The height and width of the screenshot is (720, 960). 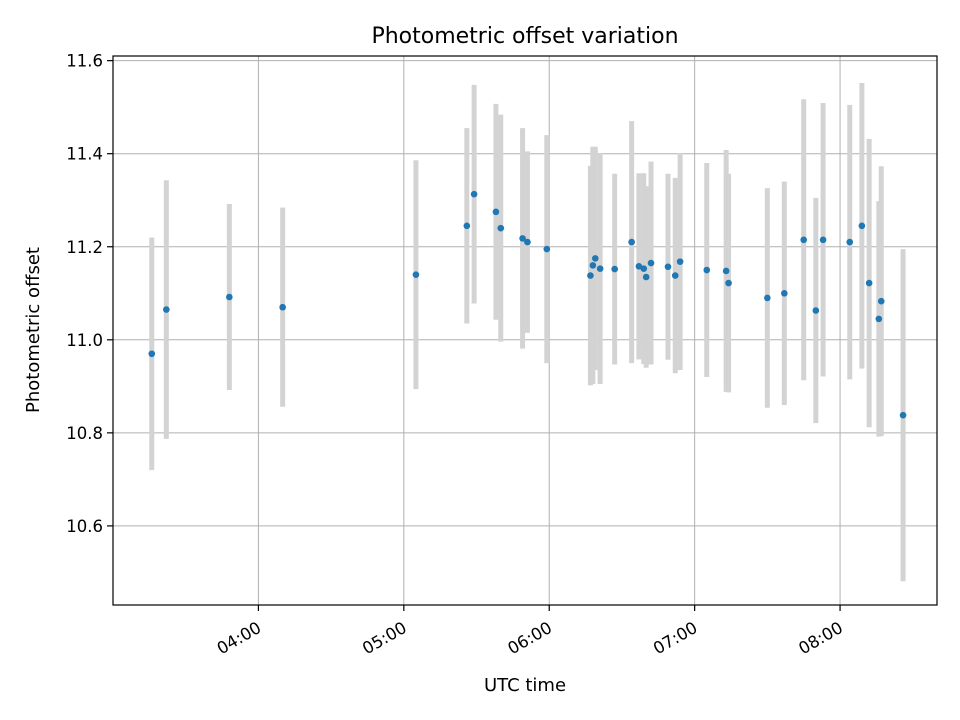 I want to click on y-tick-label: 11.4, so click(x=84, y=154).